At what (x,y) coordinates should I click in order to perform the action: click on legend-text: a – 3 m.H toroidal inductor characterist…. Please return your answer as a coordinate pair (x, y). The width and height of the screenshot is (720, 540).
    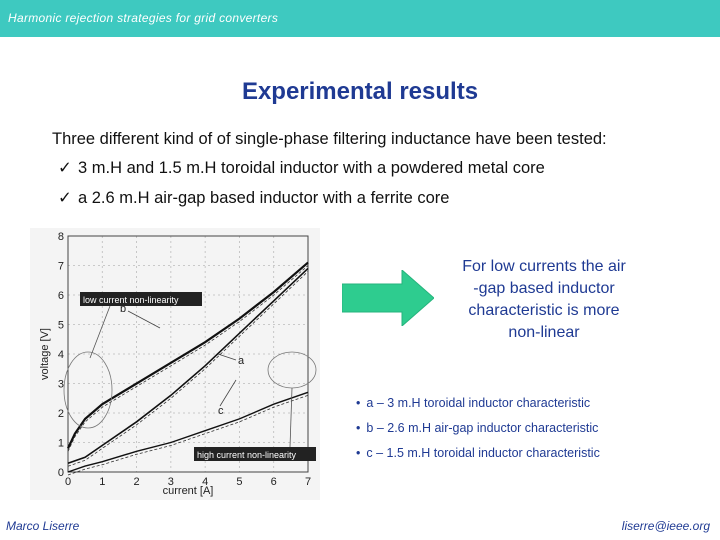
    Looking at the image, I should click on (478, 403).